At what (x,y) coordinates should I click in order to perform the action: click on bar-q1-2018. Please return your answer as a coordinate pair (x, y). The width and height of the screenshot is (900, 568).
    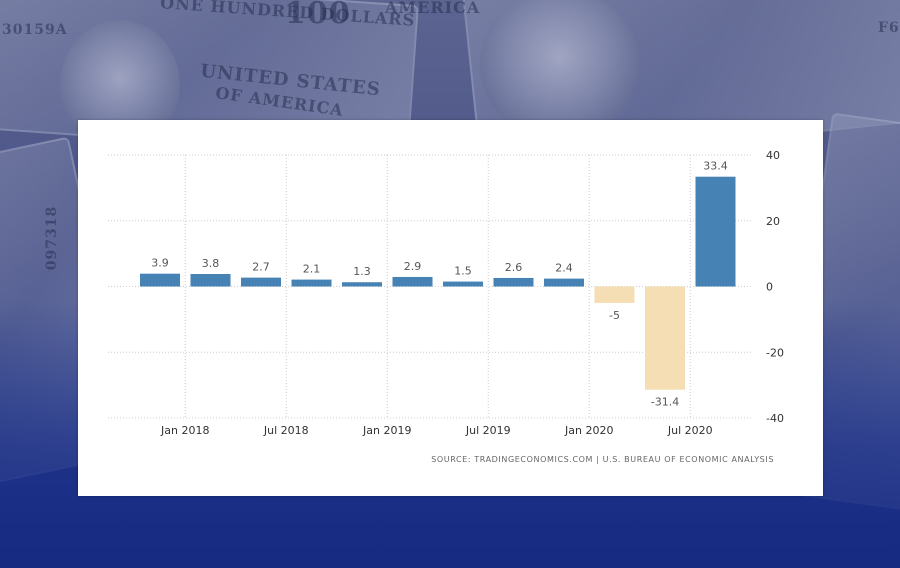
    Looking at the image, I should click on (210, 280).